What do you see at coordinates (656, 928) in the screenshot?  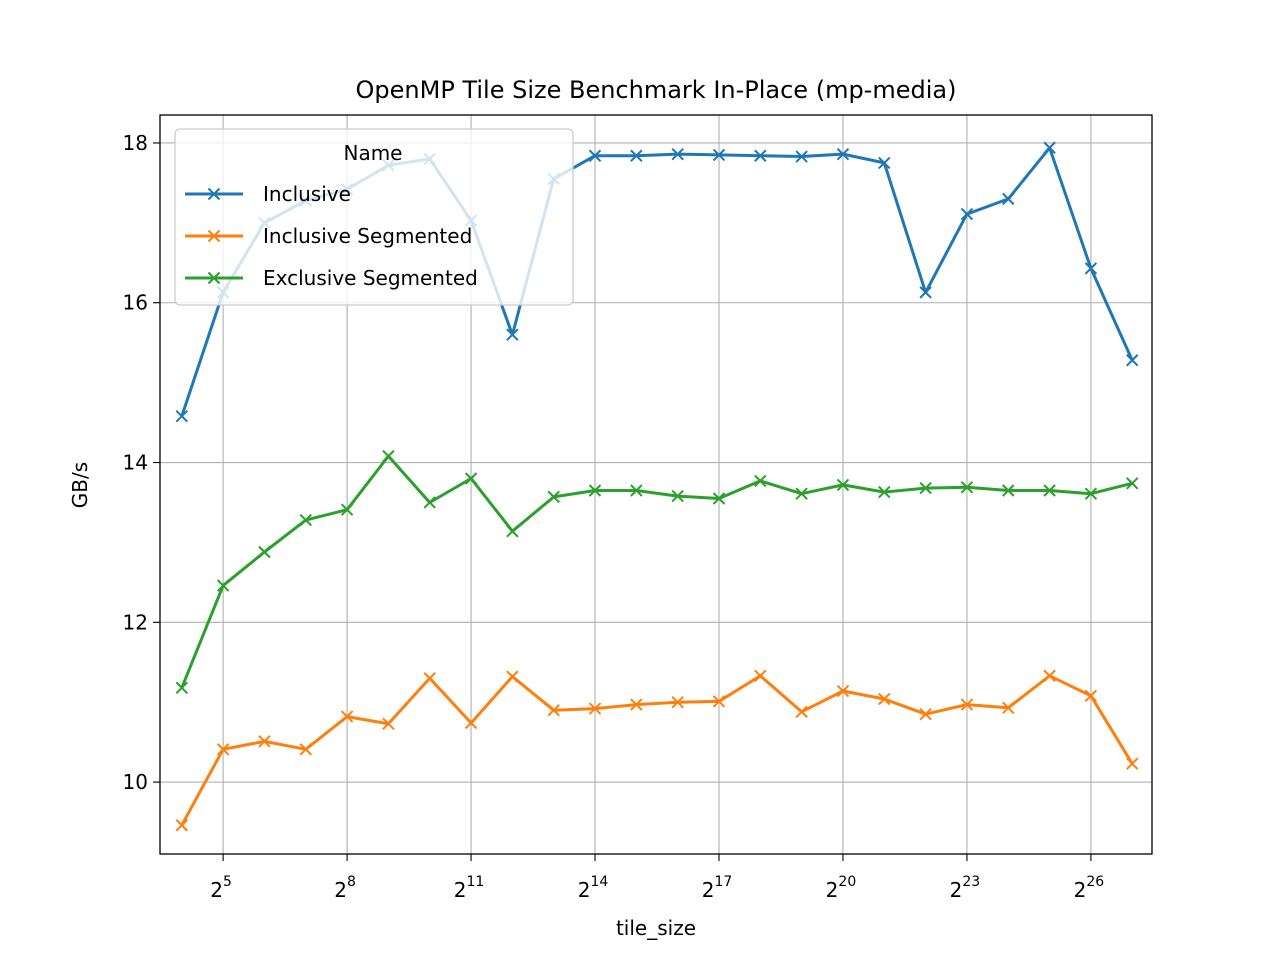 I see `x-axis-label: tile_size` at bounding box center [656, 928].